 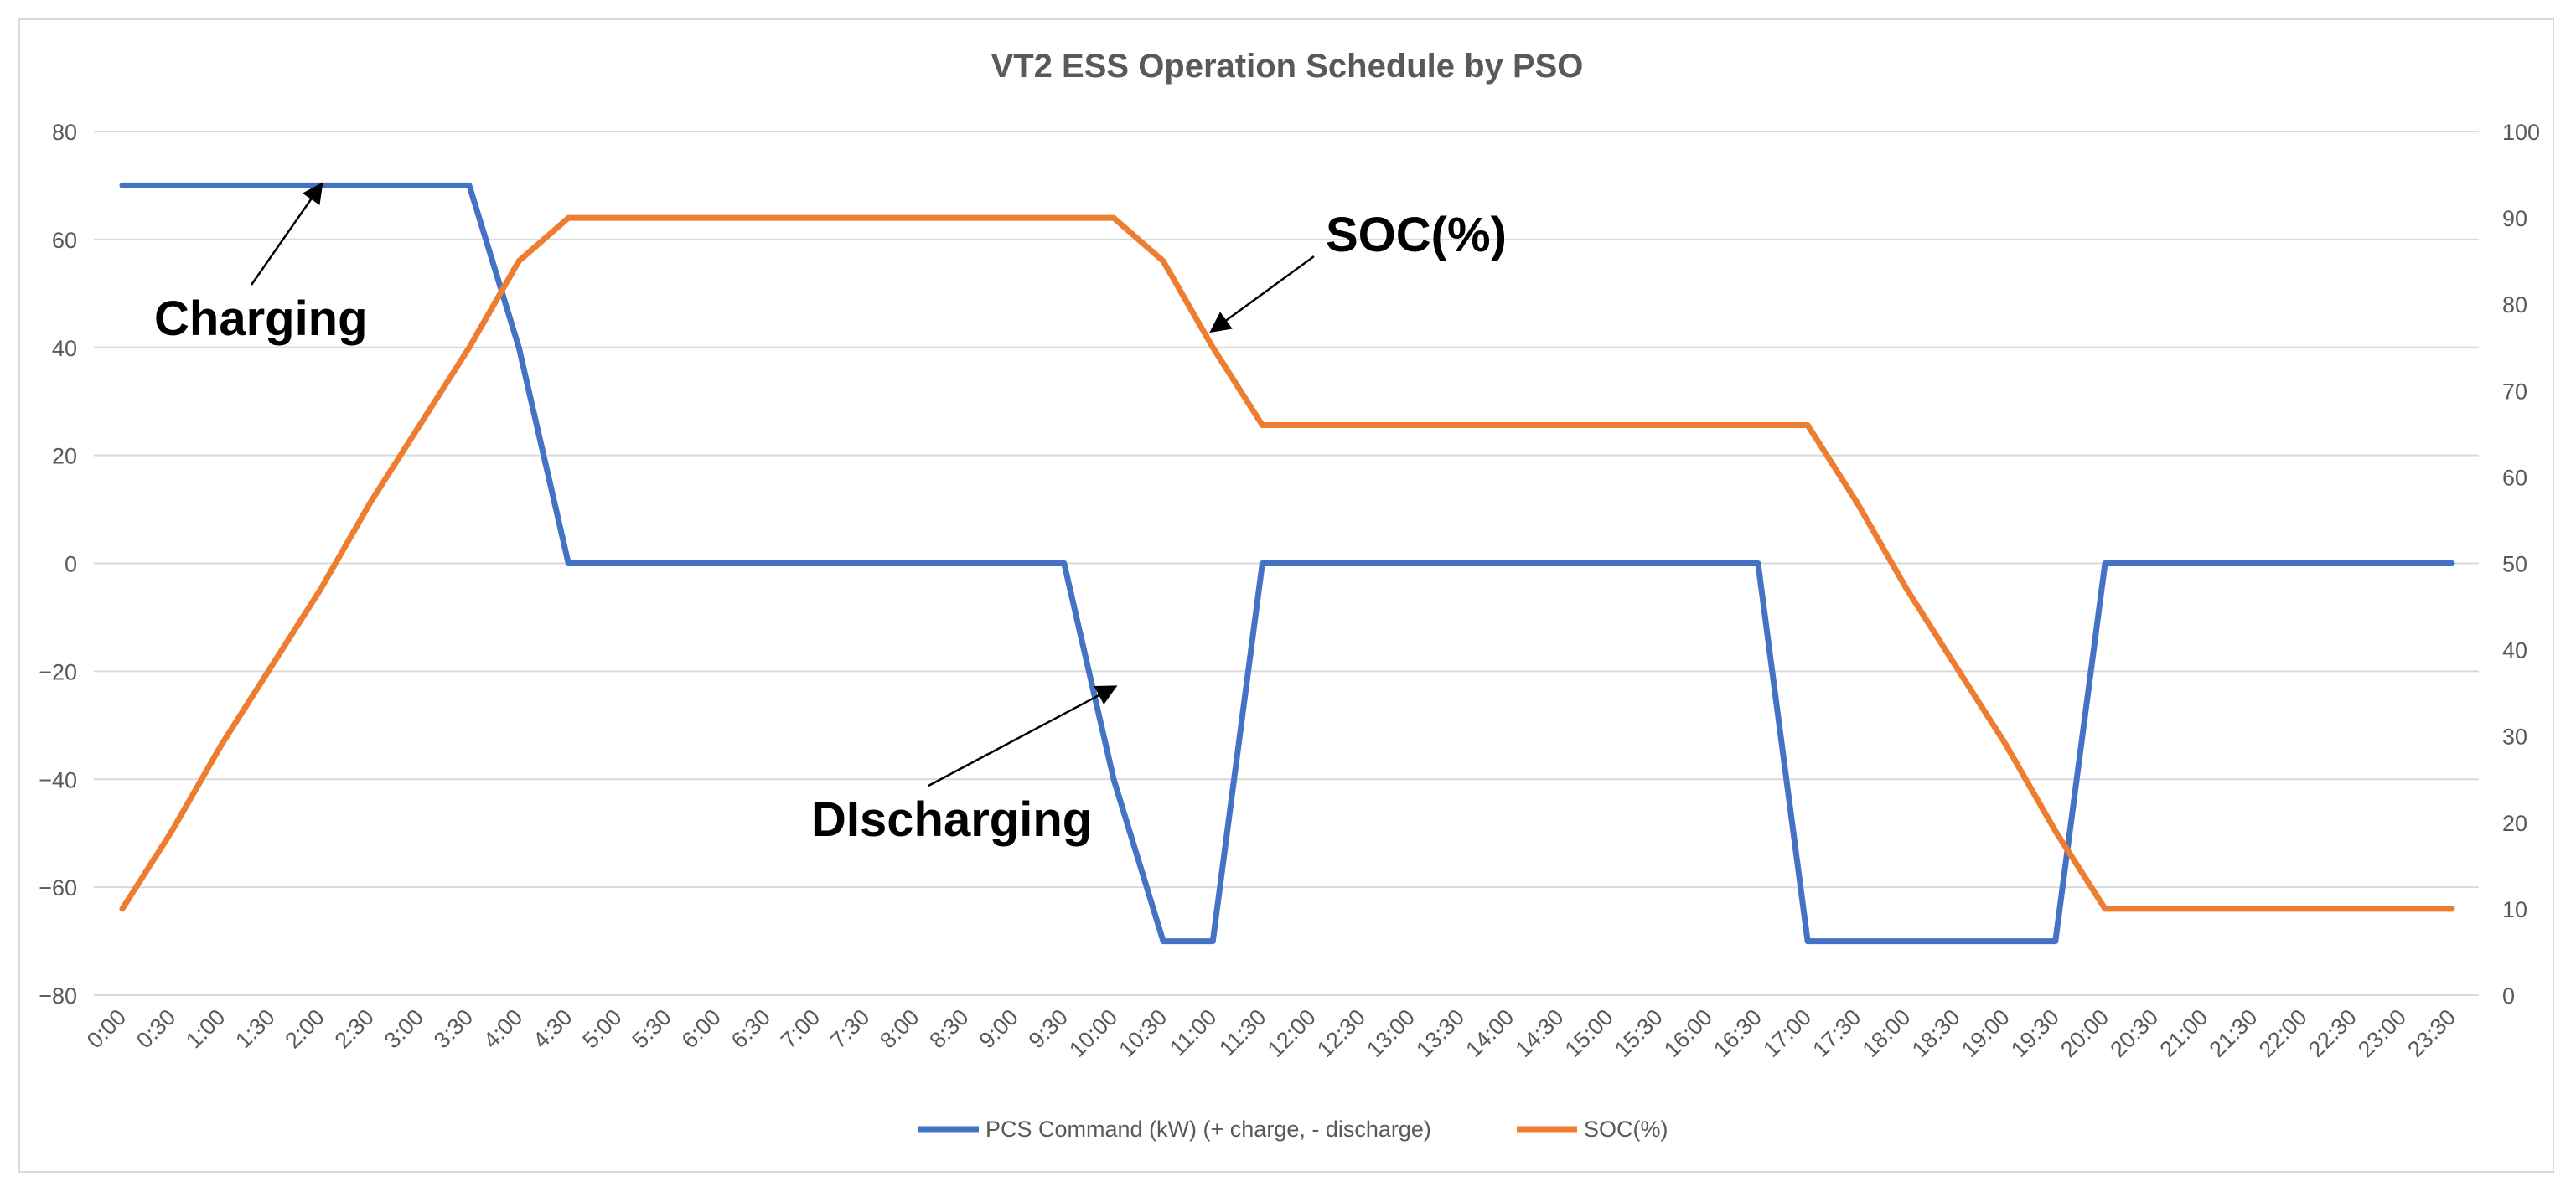 What do you see at coordinates (2084, 1033) in the screenshot?
I see `x-axis-tick-label: 20:00` at bounding box center [2084, 1033].